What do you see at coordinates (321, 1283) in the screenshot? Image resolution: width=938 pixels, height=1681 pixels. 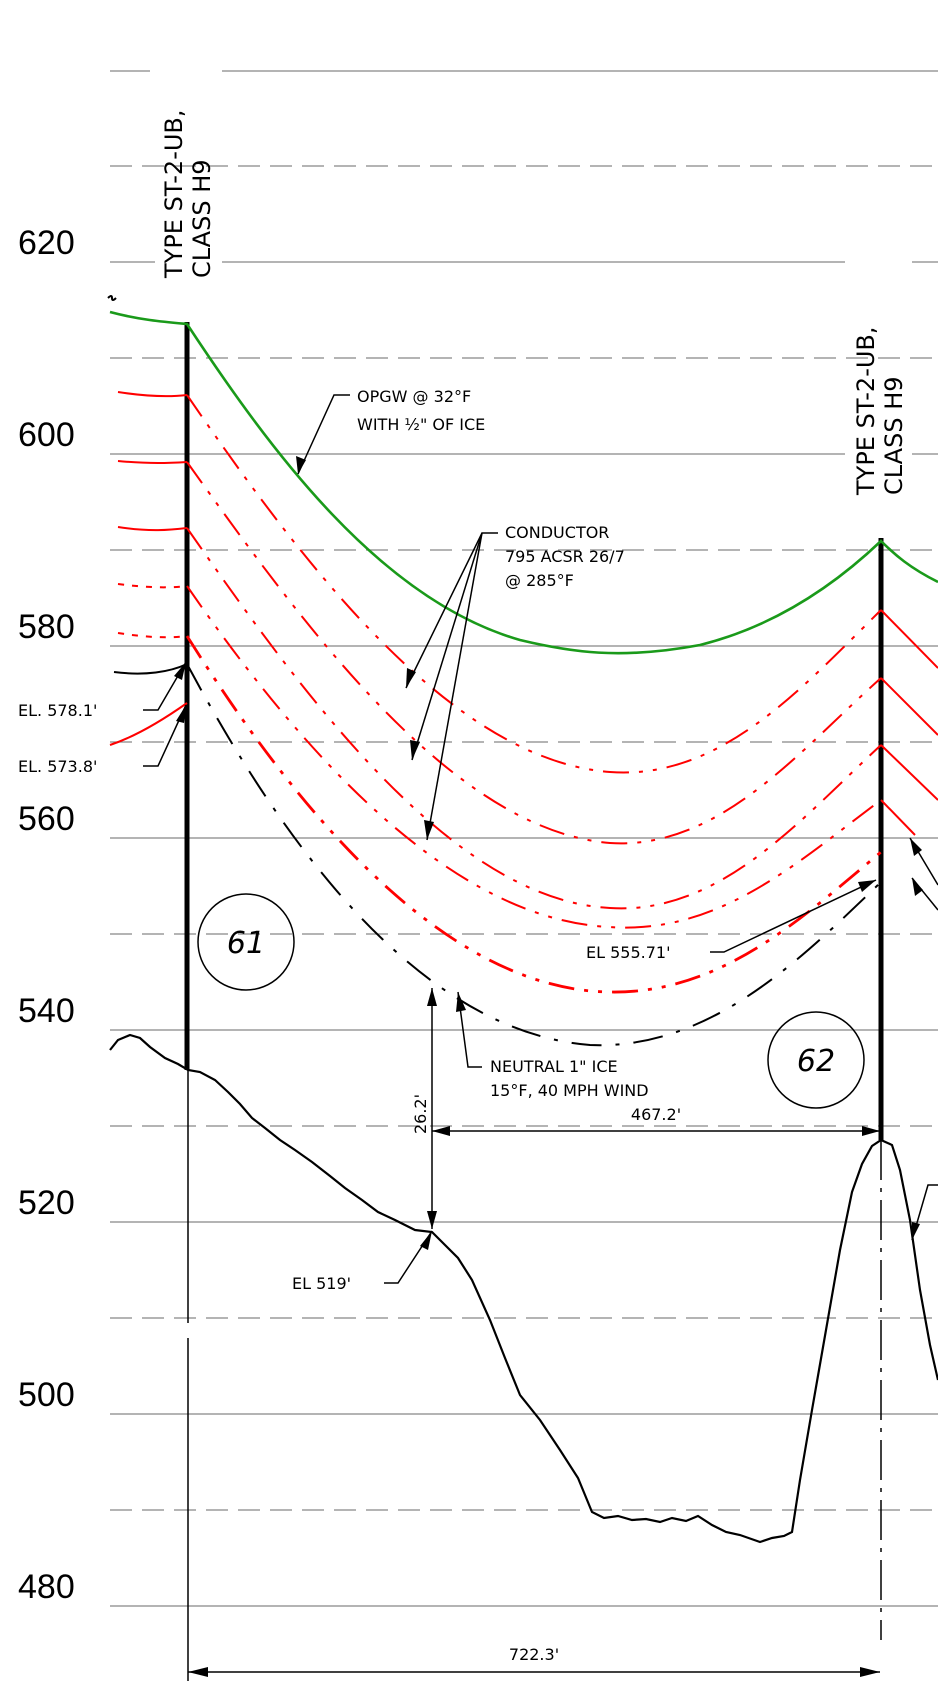 I see `elevation-callout-519: EL 519'` at bounding box center [321, 1283].